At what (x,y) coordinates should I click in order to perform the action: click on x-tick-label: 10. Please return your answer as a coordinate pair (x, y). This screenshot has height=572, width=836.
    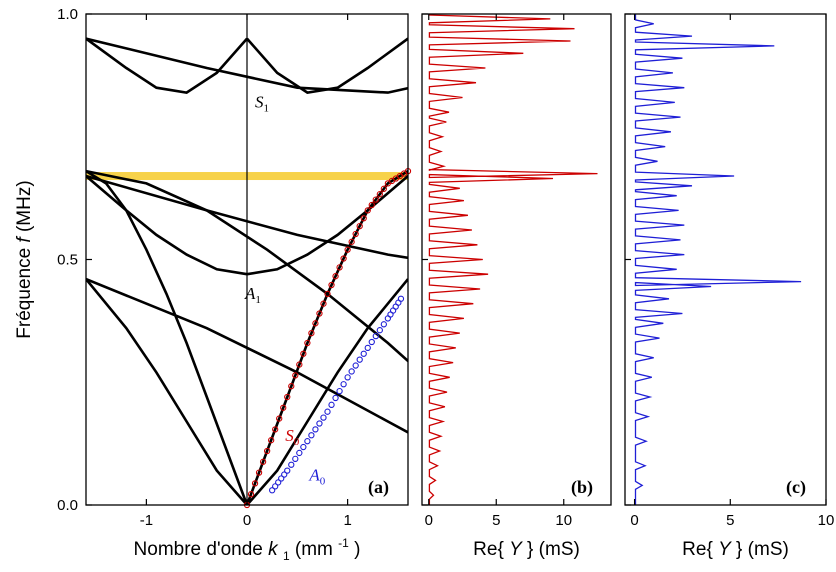
    Looking at the image, I should click on (826, 520).